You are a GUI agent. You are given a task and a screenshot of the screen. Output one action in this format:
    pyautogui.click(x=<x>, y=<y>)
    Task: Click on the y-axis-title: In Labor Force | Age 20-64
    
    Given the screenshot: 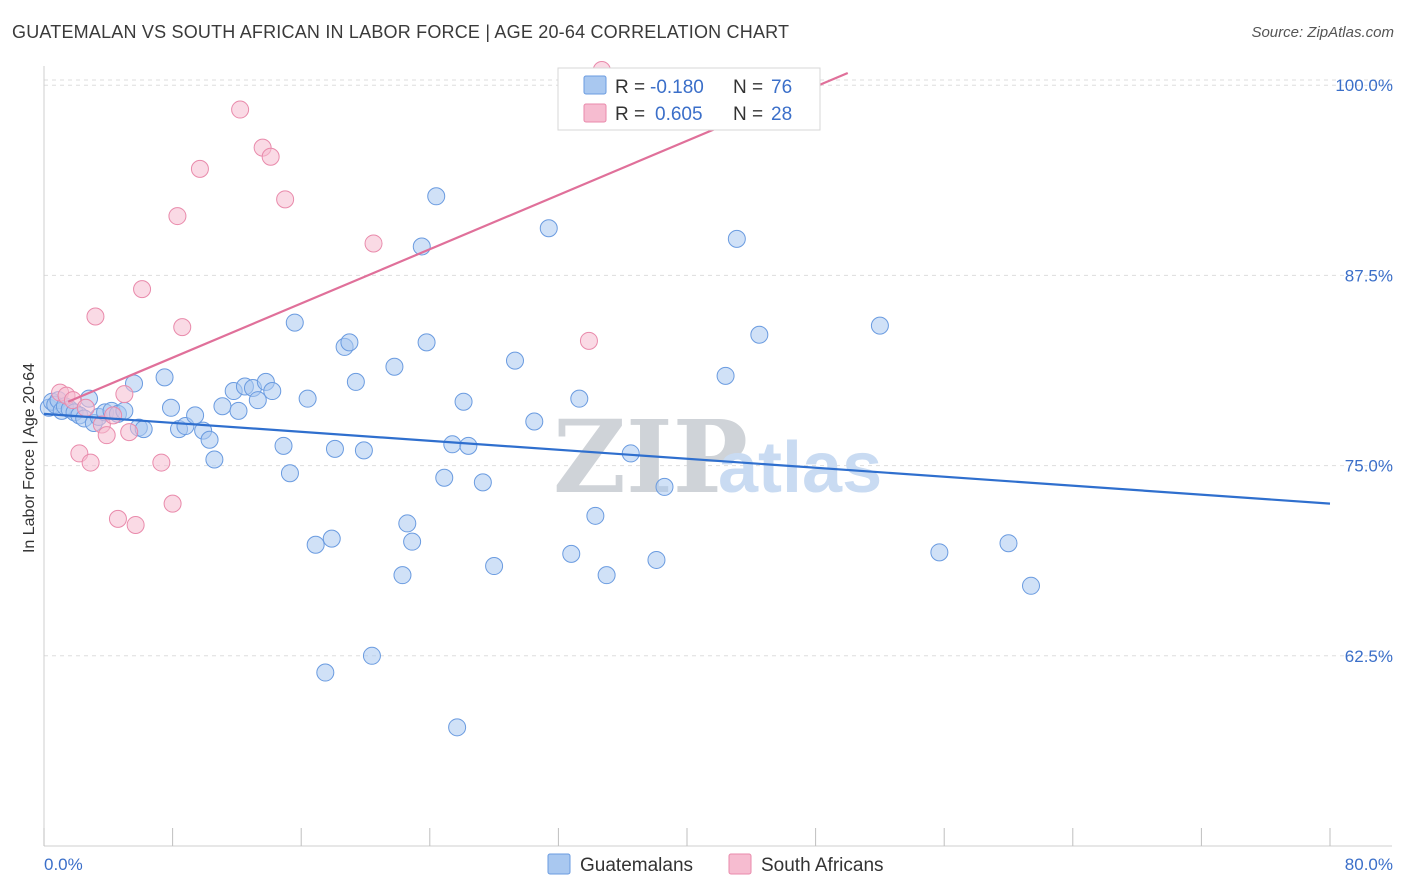 What is the action you would take?
    pyautogui.click(x=29, y=458)
    